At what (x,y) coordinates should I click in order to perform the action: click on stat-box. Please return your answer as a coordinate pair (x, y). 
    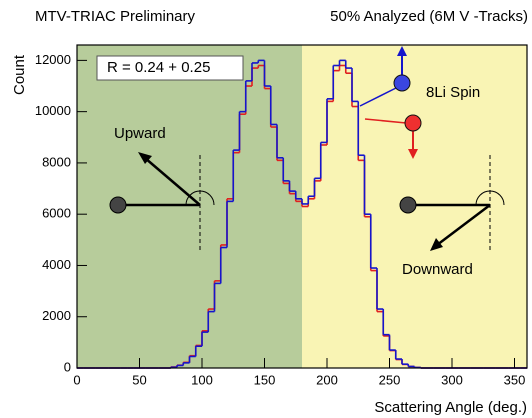
    Looking at the image, I should click on (170, 68).